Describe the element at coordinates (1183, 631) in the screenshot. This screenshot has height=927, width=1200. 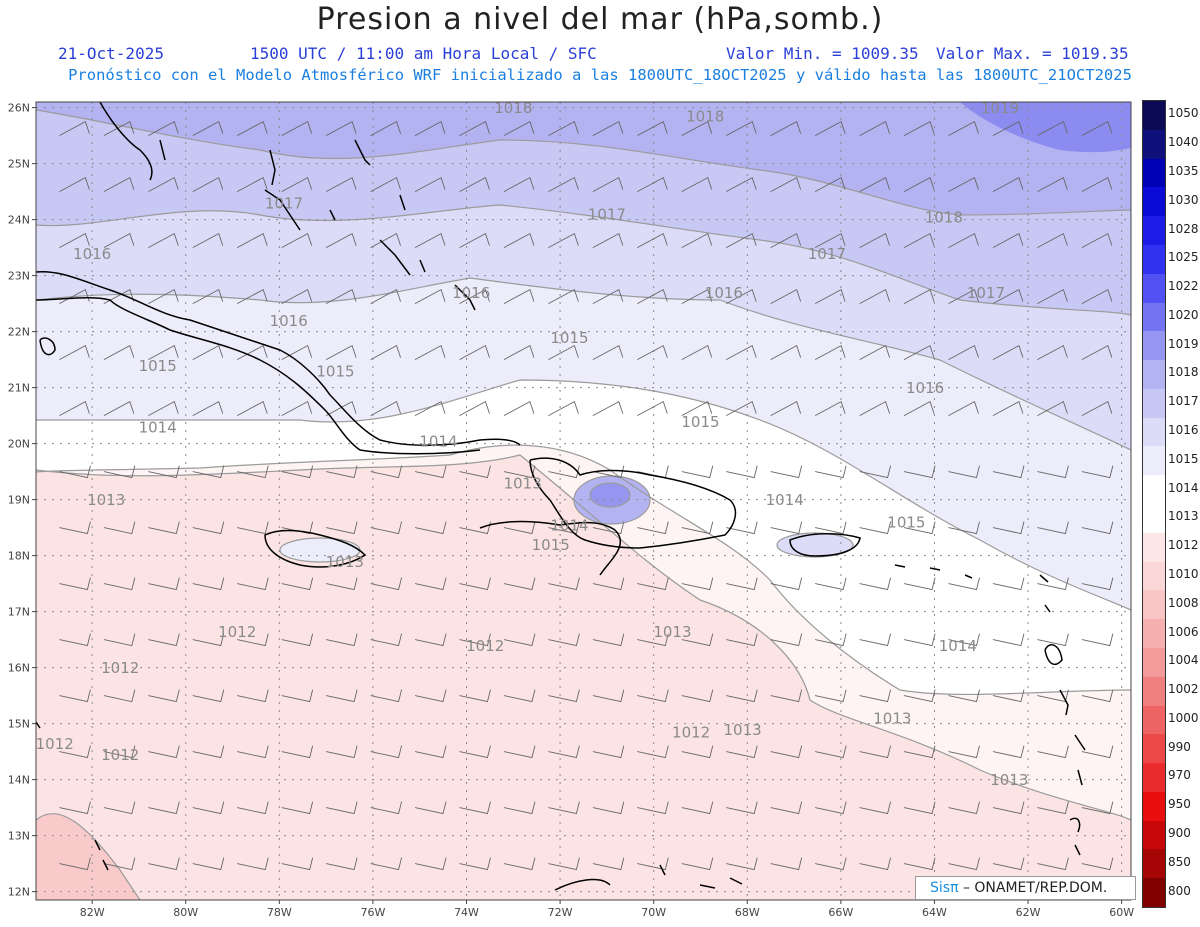
I see `legend-label: 1006` at that location.